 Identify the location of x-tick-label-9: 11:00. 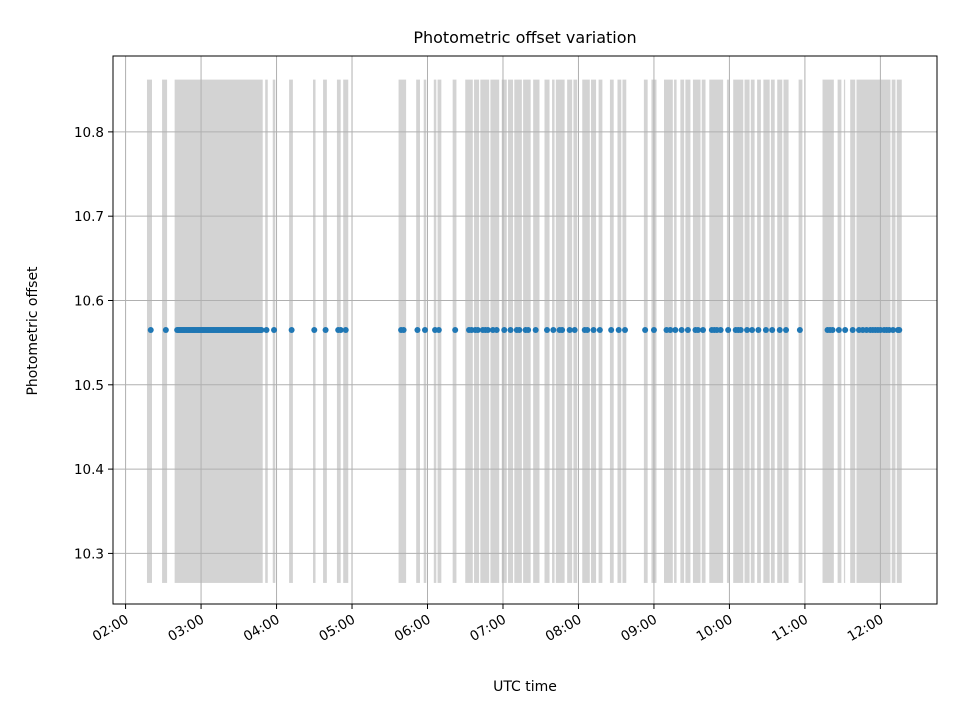
(790, 628).